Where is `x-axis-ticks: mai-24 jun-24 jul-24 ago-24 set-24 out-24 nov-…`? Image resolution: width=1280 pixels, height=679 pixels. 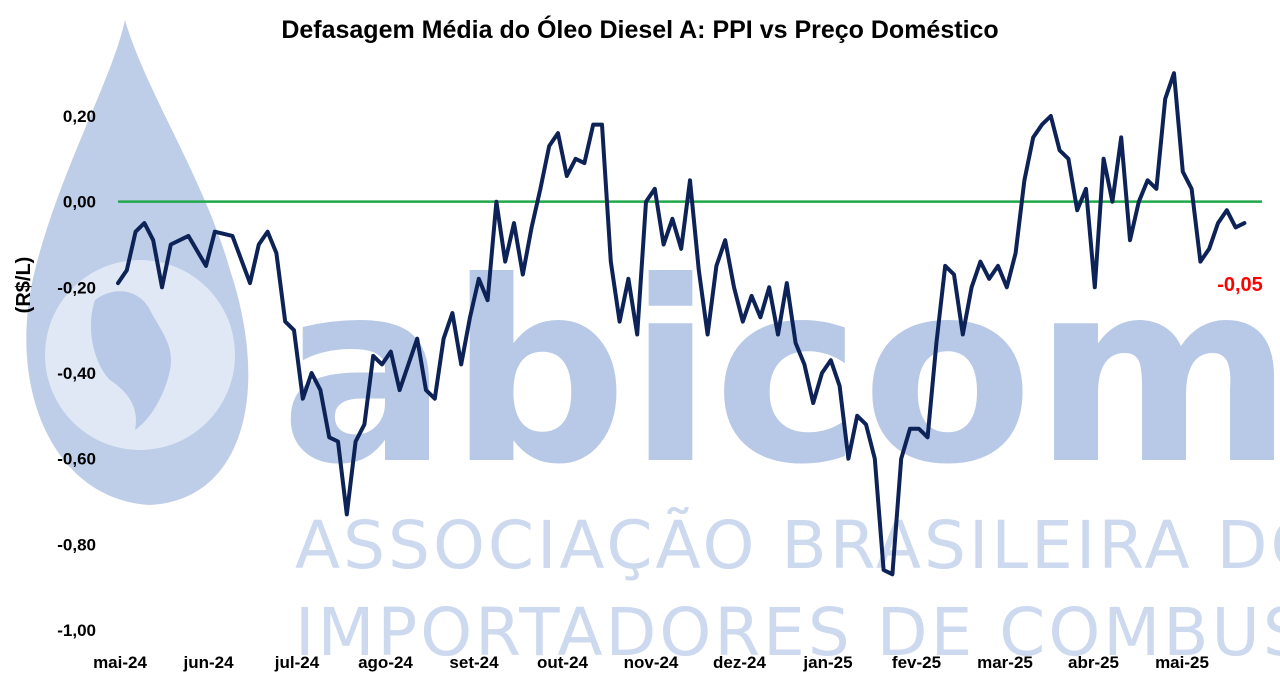
x-axis-ticks: mai-24 jun-24 jul-24 ago-24 set-24 out-24 nov-… is located at coordinates (651, 662).